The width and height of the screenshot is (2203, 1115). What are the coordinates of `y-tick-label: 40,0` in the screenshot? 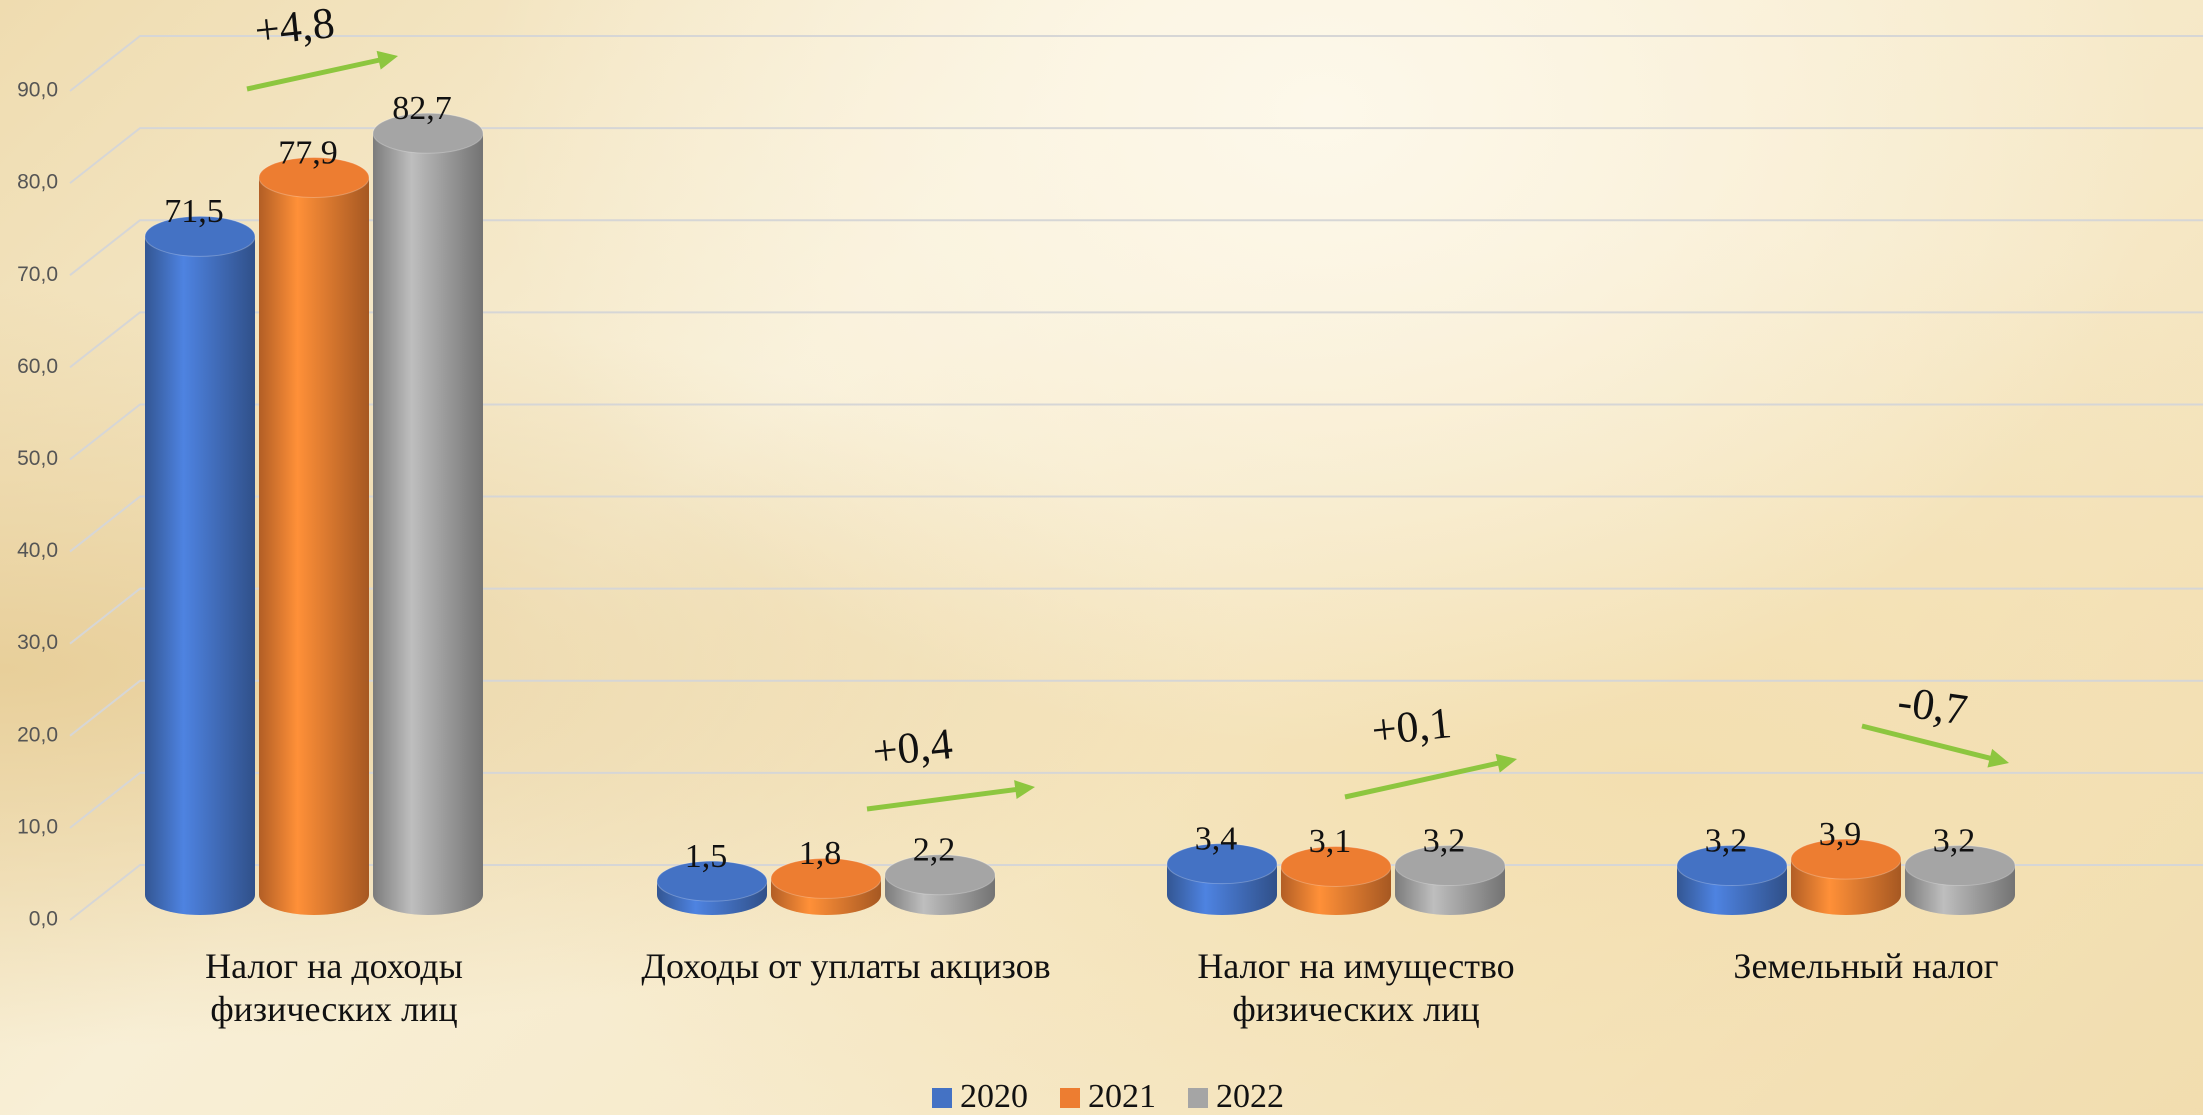 It's located at (37, 550).